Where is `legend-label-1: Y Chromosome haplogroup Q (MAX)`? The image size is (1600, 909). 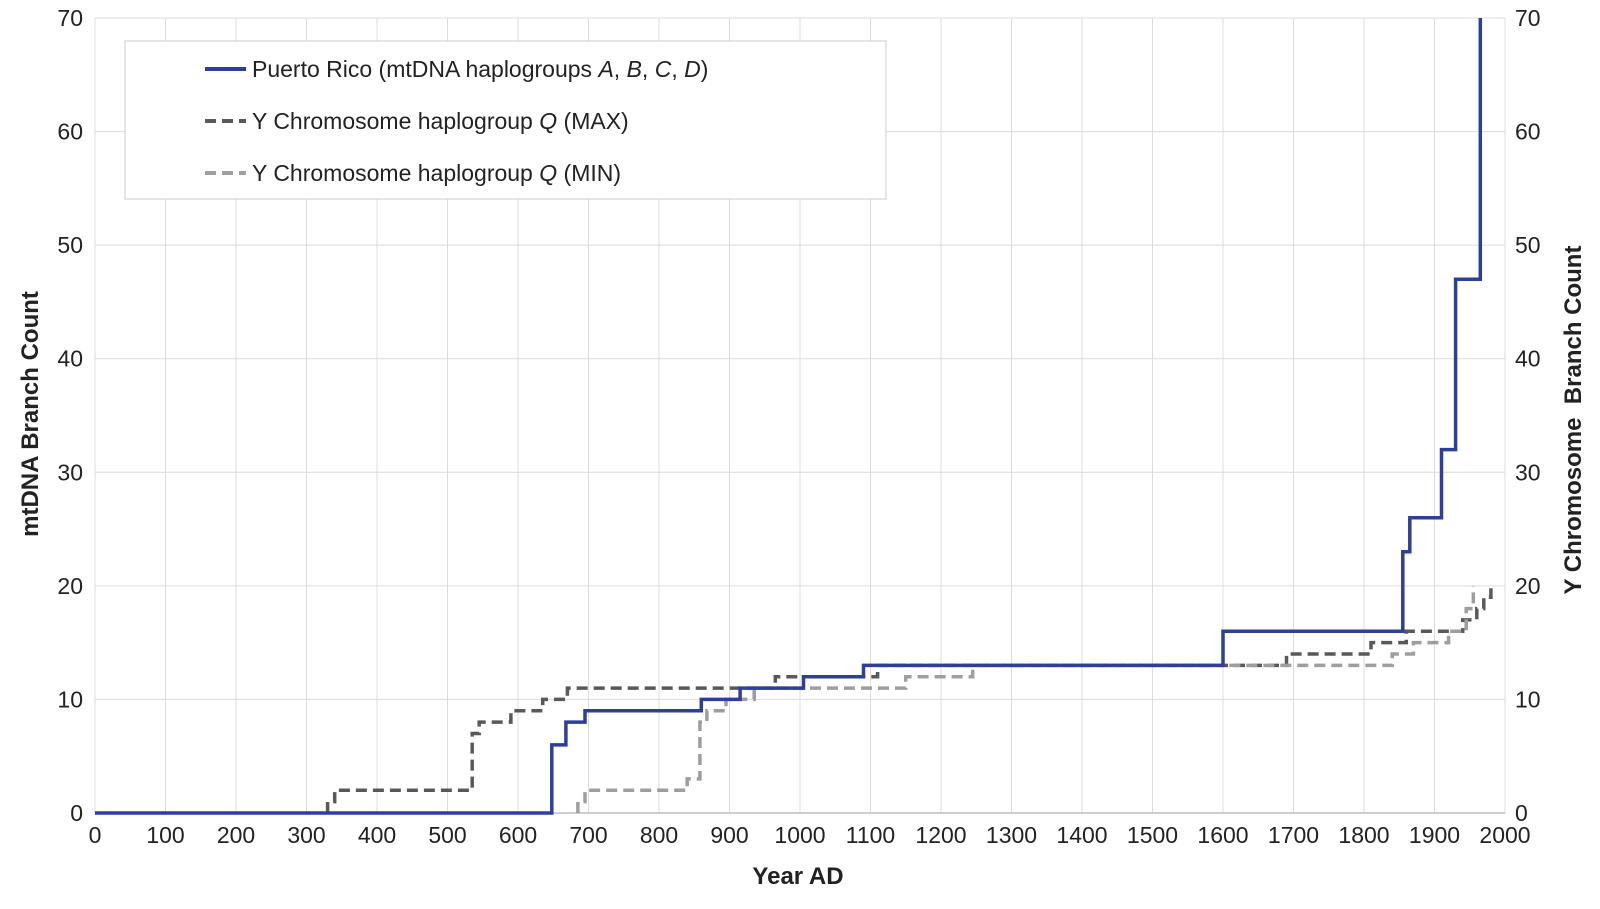
legend-label-1: Y Chromosome haplogroup Q (MAX) is located at coordinates (440, 121).